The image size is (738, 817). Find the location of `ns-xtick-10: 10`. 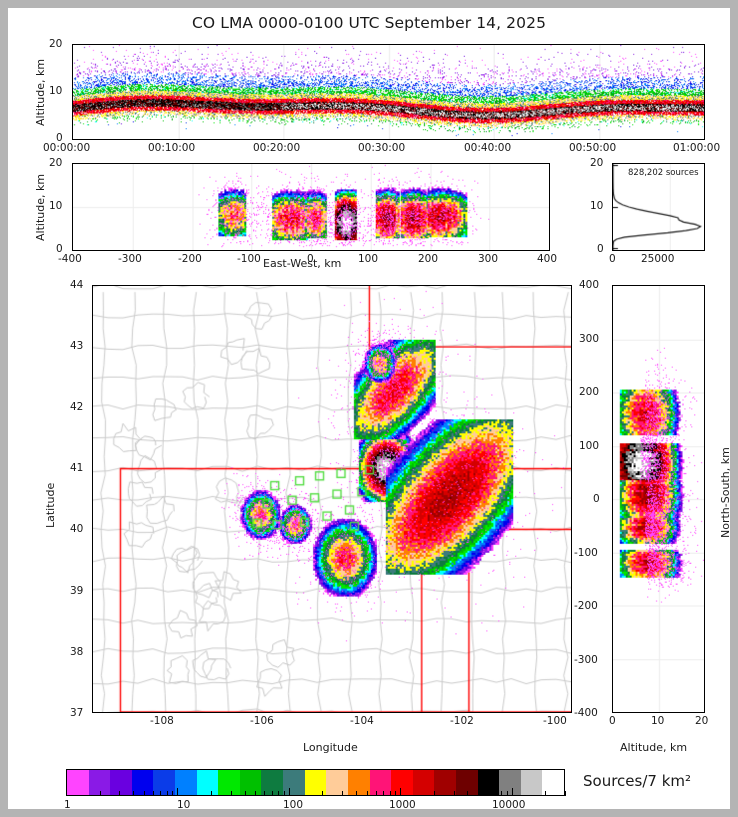

ns-xtick-10: 10 is located at coordinates (658, 721).